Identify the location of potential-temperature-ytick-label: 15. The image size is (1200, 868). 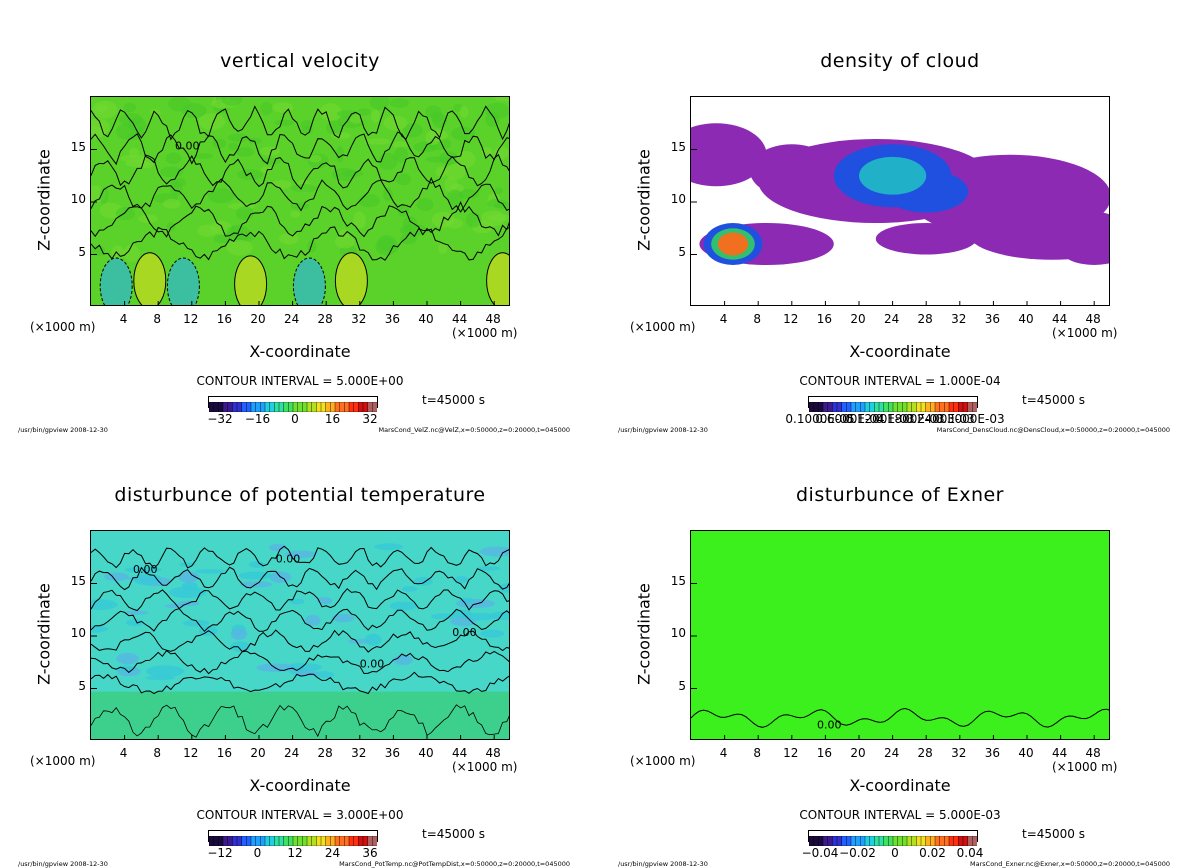
(78, 580).